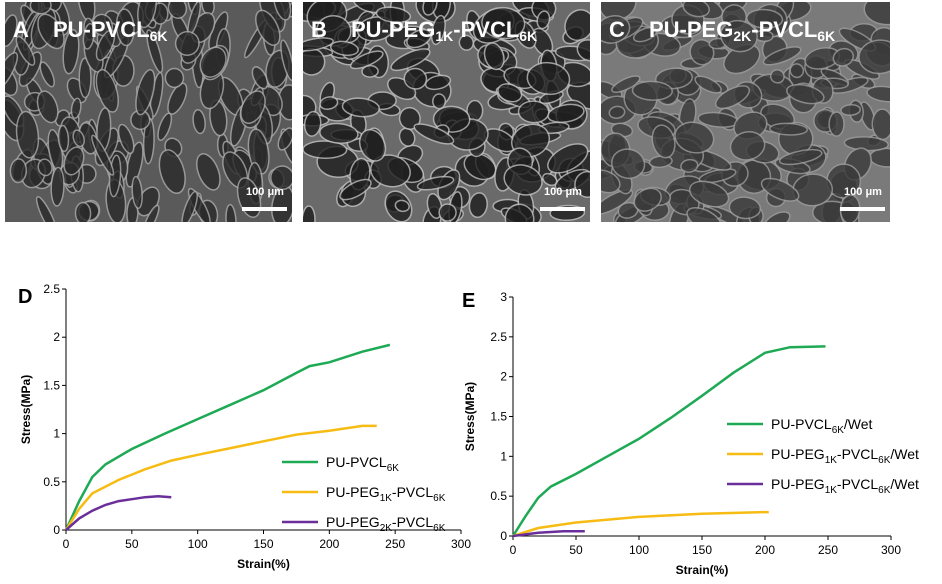  Describe the element at coordinates (386, 494) in the screenshot. I see `legend-label: PU-PEG1K-PVCL6K` at that location.